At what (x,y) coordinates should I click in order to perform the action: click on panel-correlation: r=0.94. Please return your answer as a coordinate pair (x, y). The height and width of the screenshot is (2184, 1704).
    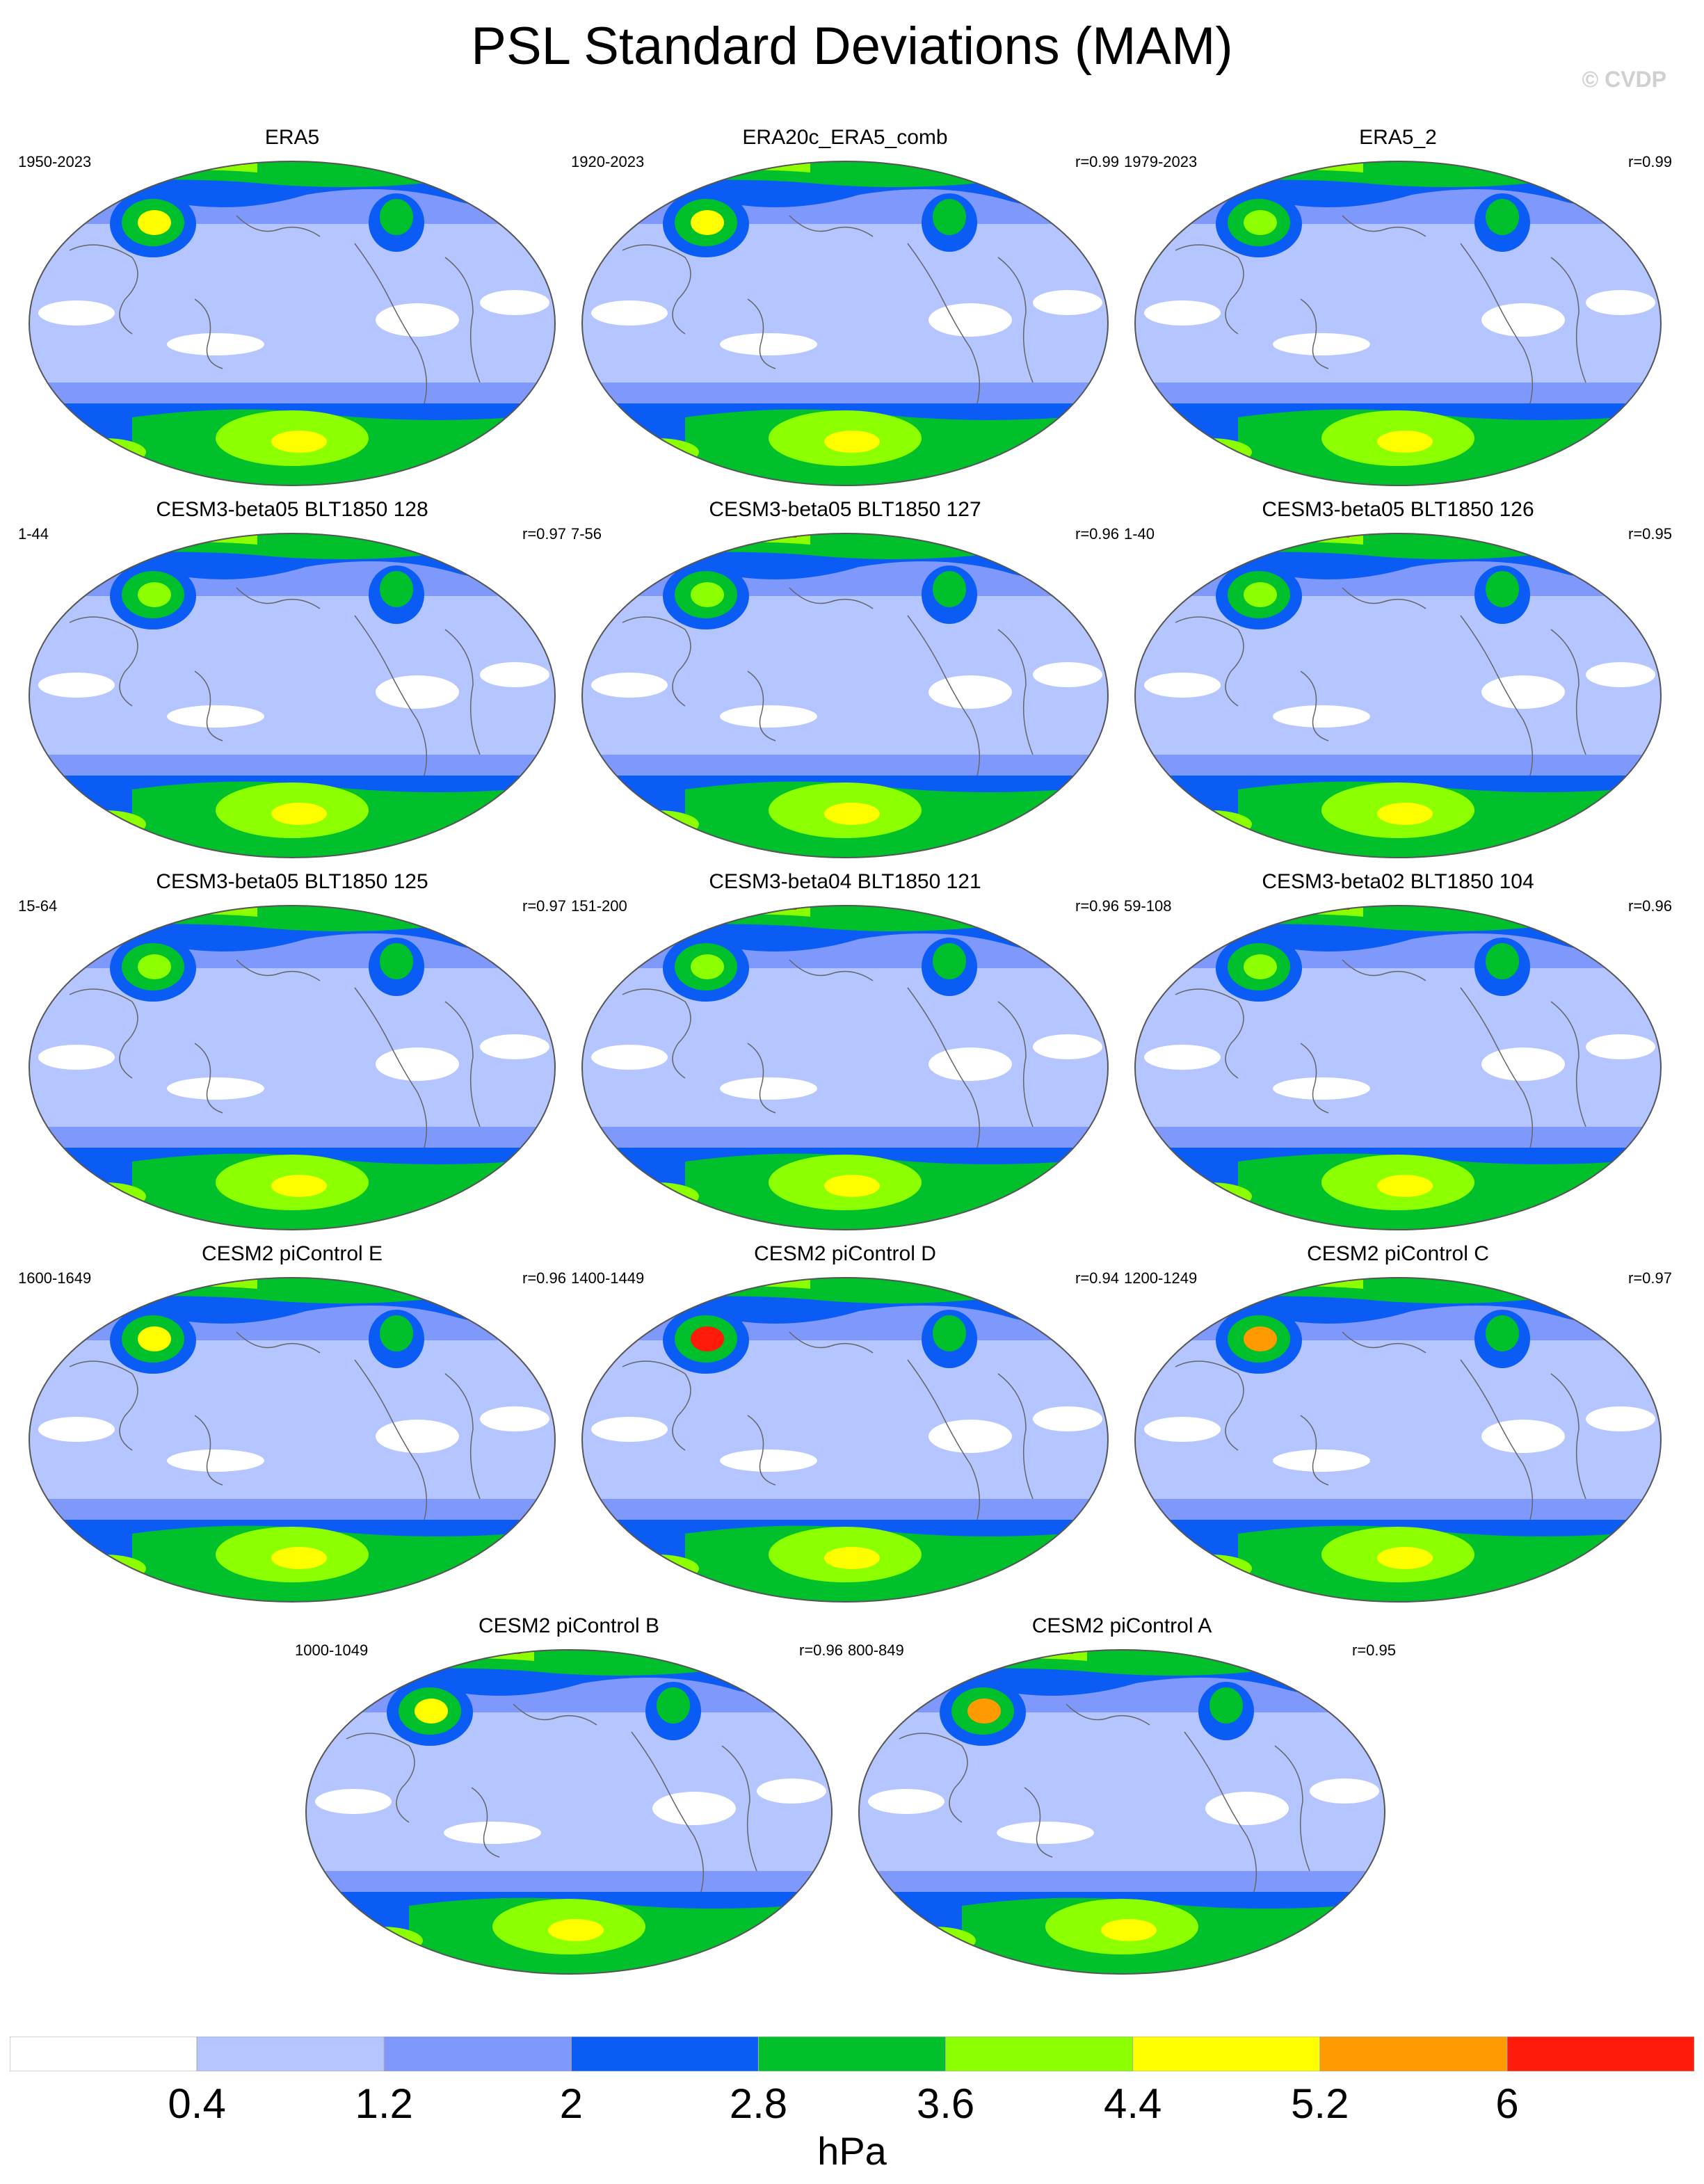
    Looking at the image, I should click on (1097, 1278).